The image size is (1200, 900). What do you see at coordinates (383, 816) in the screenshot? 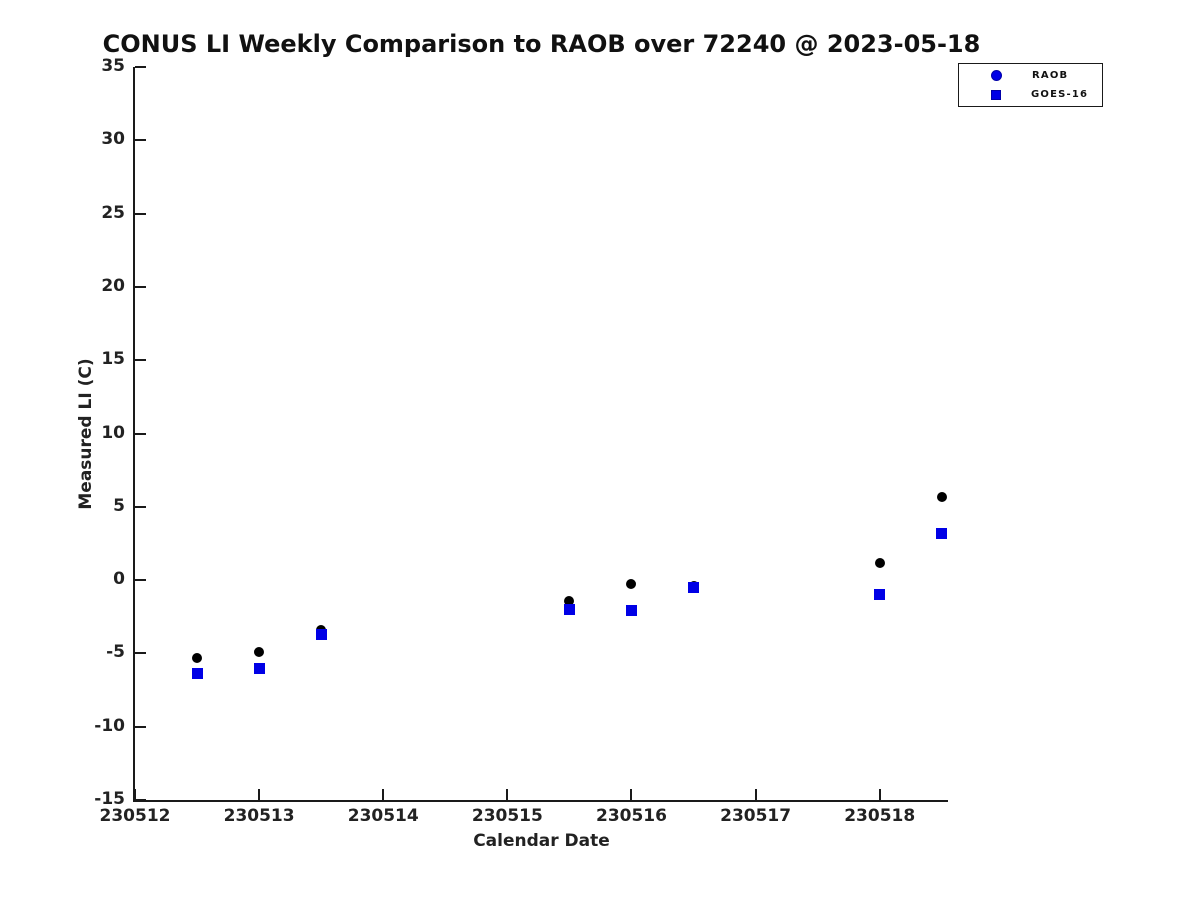
I see `x-tick-label: 230514` at bounding box center [383, 816].